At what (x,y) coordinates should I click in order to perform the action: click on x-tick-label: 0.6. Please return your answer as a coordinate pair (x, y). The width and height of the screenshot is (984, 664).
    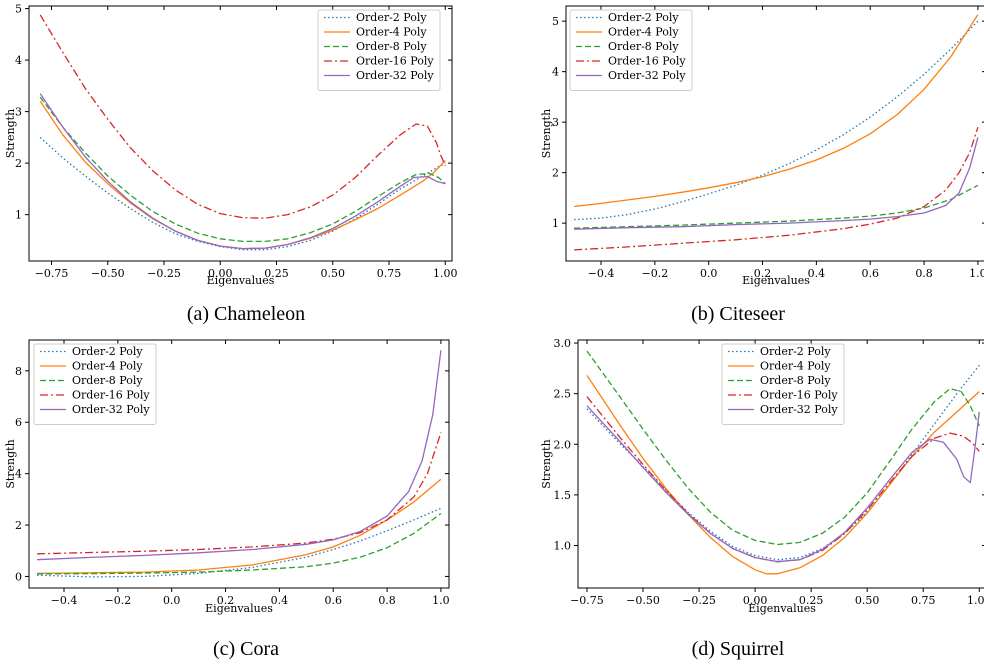
    Looking at the image, I should click on (333, 600).